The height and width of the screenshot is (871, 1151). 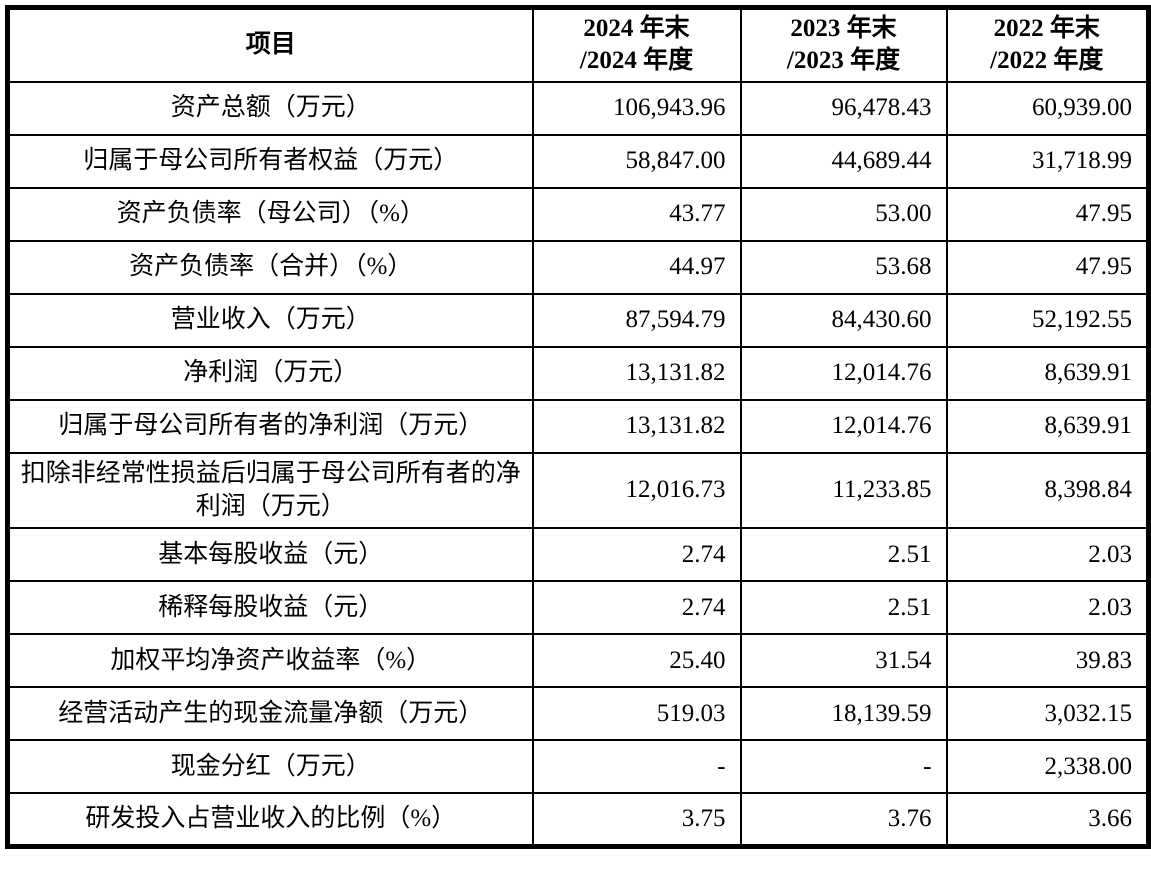 I want to click on header-cell-period-2024: 2024 年末 /2024 年度, so click(x=636, y=44).